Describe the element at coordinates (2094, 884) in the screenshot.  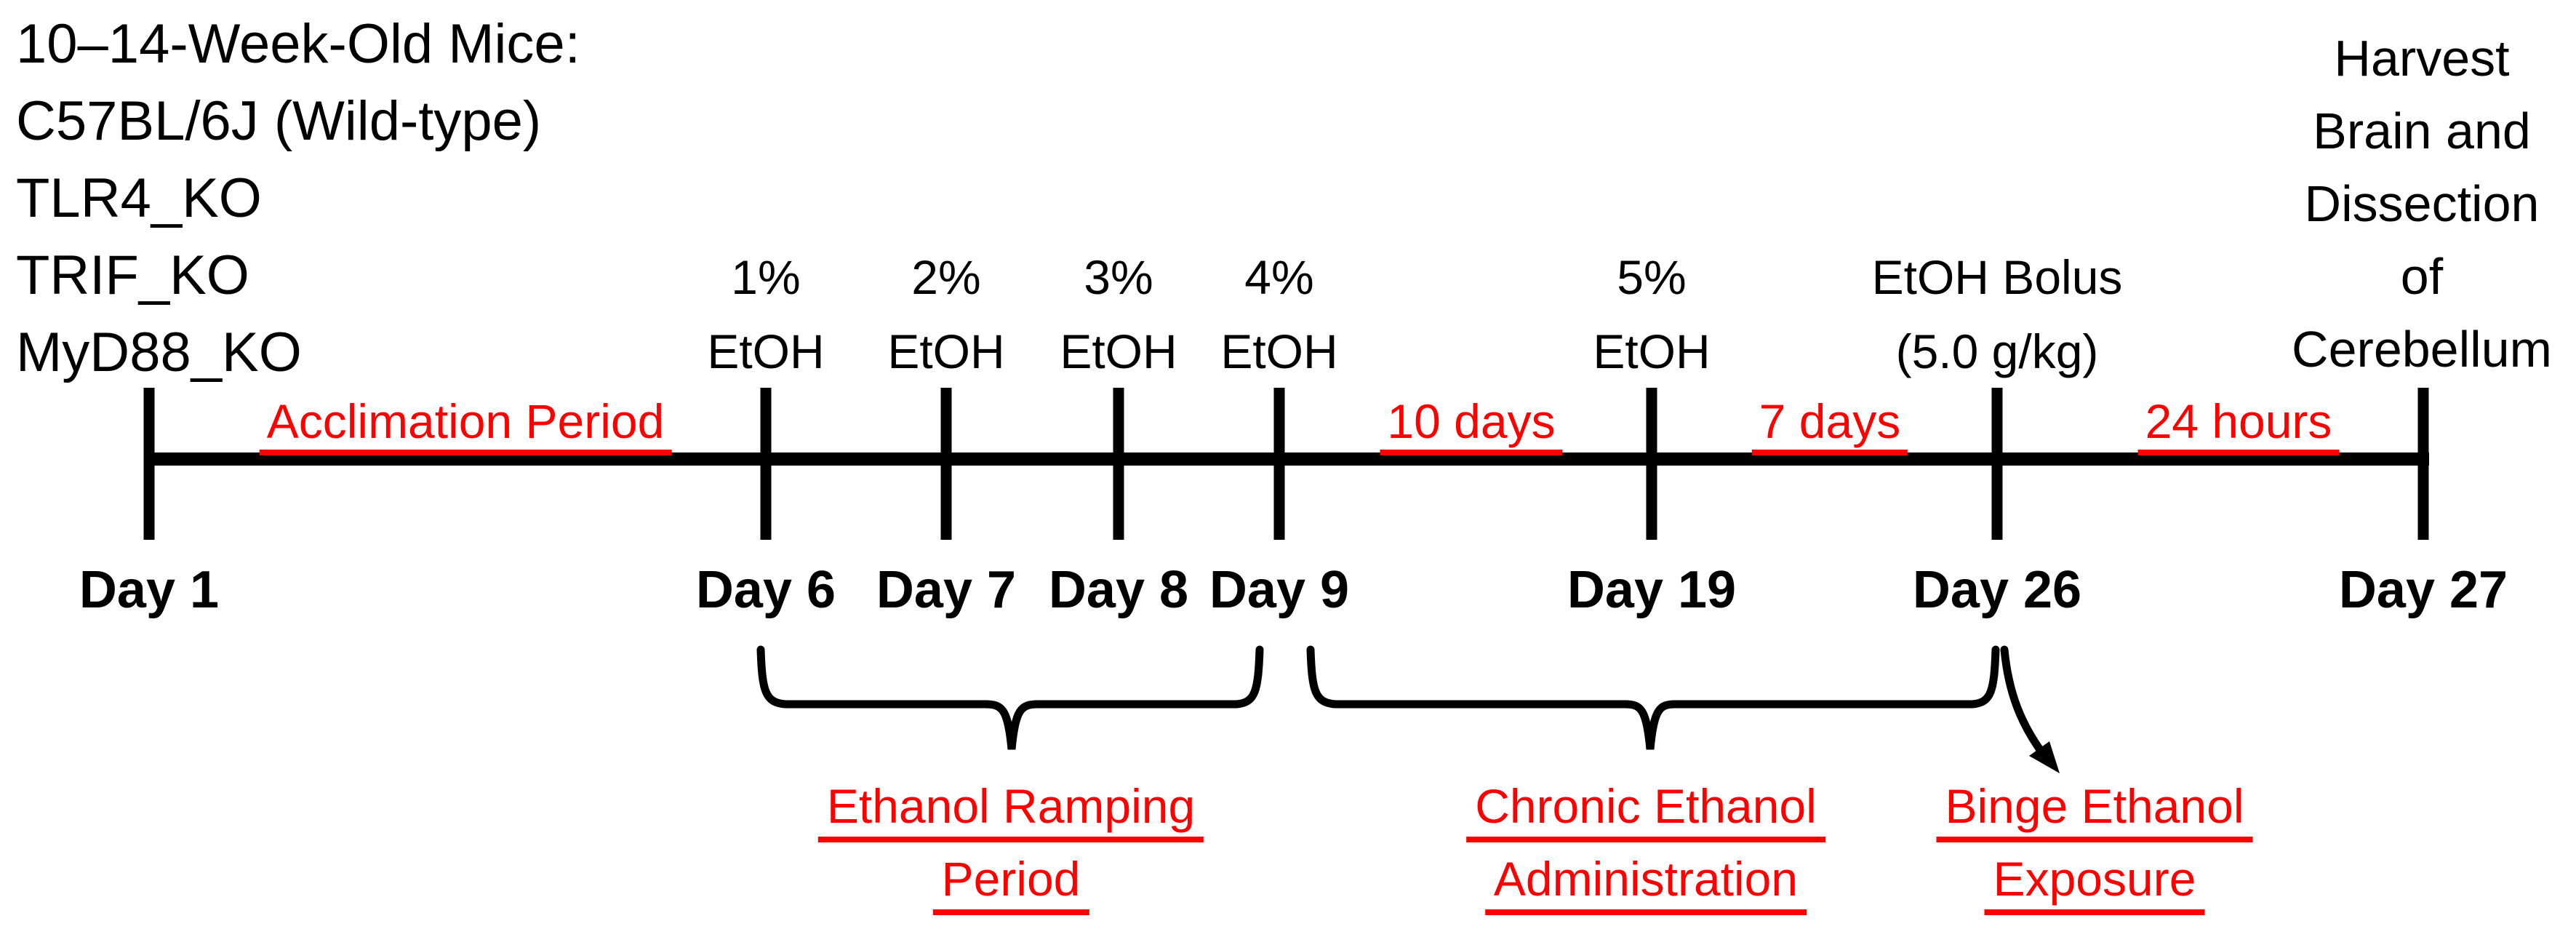
I see `phase-binge-line2: Exposure` at that location.